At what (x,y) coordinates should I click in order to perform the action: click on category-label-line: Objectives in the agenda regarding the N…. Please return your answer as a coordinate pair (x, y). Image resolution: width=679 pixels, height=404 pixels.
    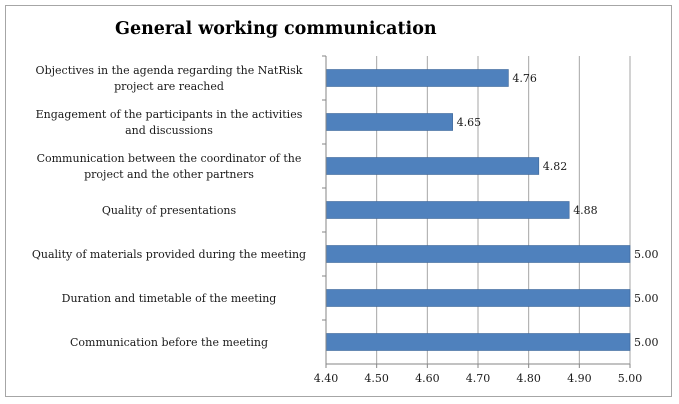
    Looking at the image, I should click on (169, 70).